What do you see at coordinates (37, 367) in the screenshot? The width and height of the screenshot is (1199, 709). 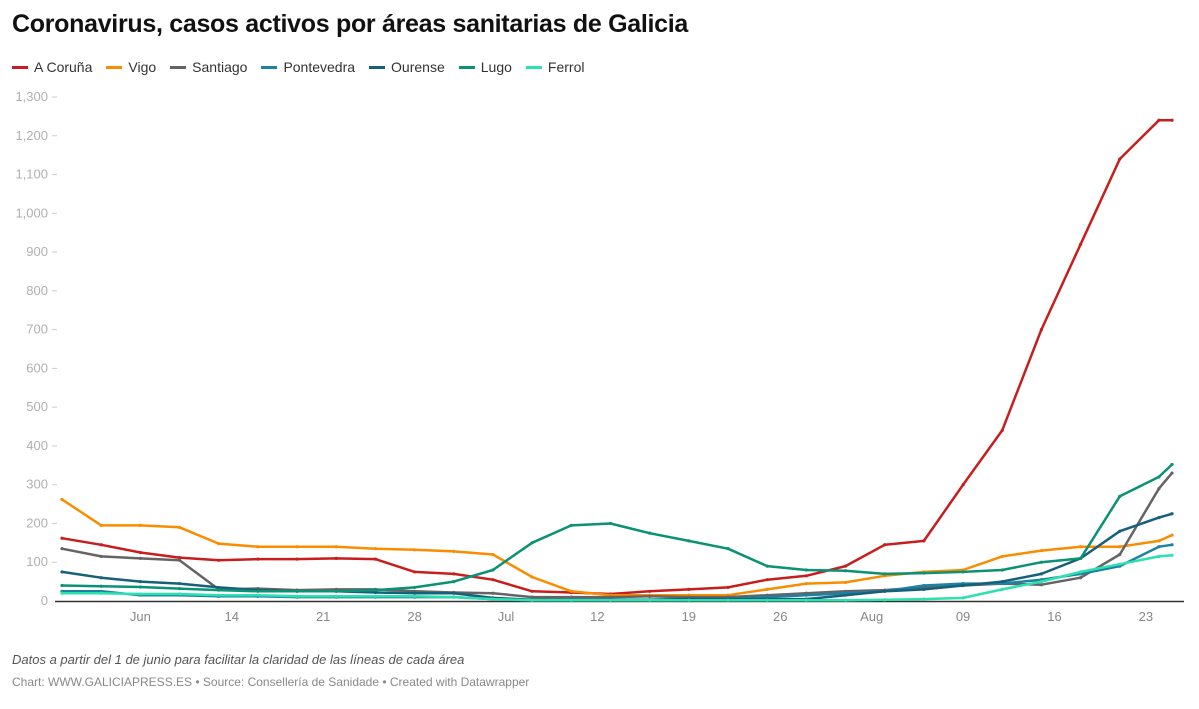 I see `y-tick-label: 600` at bounding box center [37, 367].